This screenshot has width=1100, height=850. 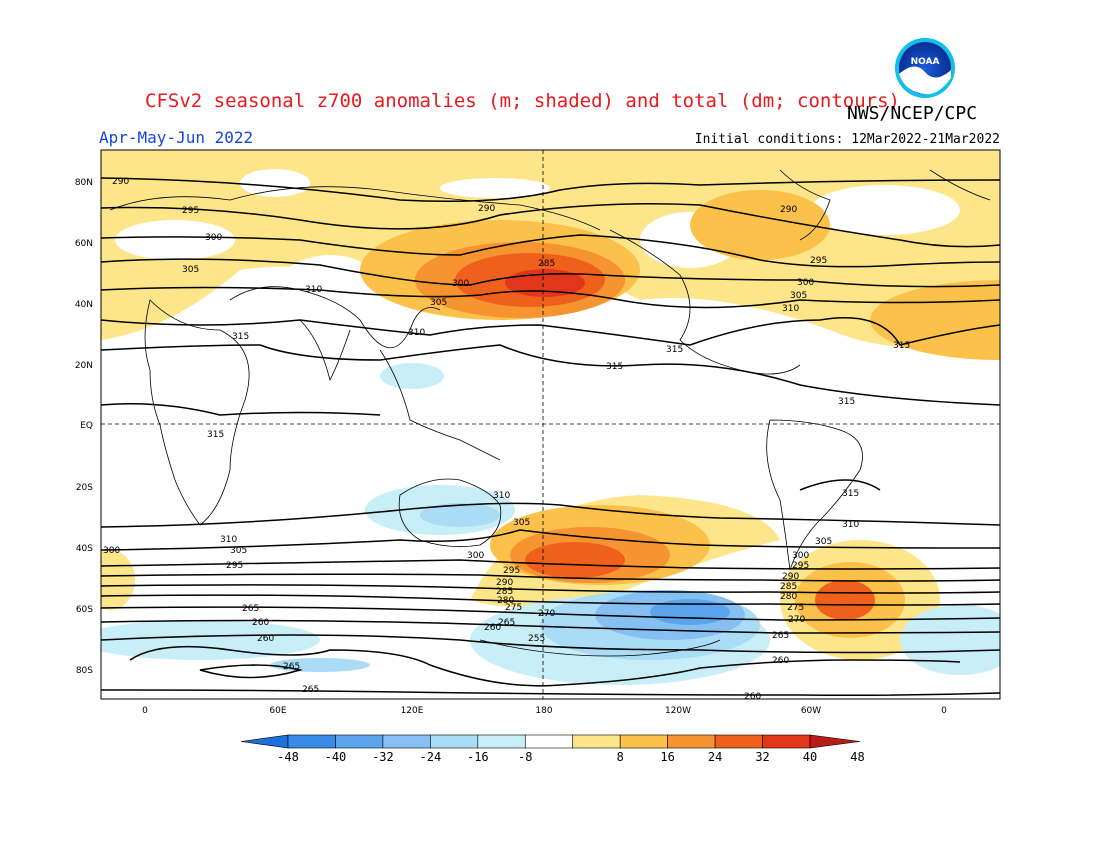 What do you see at coordinates (811, 711) in the screenshot?
I see `lon-label: 60W` at bounding box center [811, 711].